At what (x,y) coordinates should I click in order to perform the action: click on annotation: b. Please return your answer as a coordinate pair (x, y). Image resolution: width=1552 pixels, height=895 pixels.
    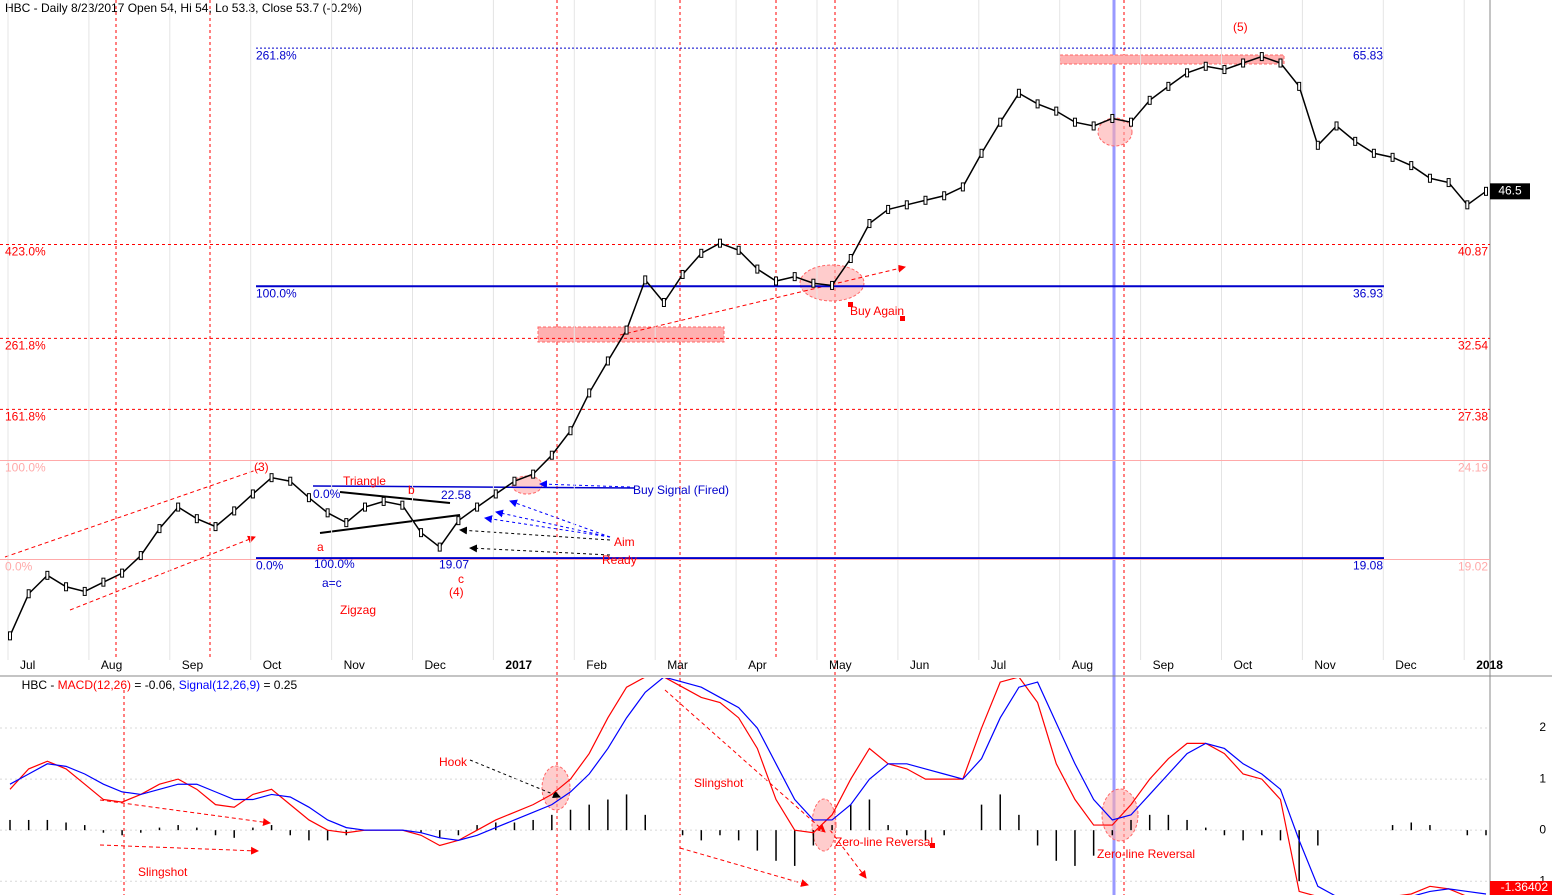
    Looking at the image, I should click on (411, 490).